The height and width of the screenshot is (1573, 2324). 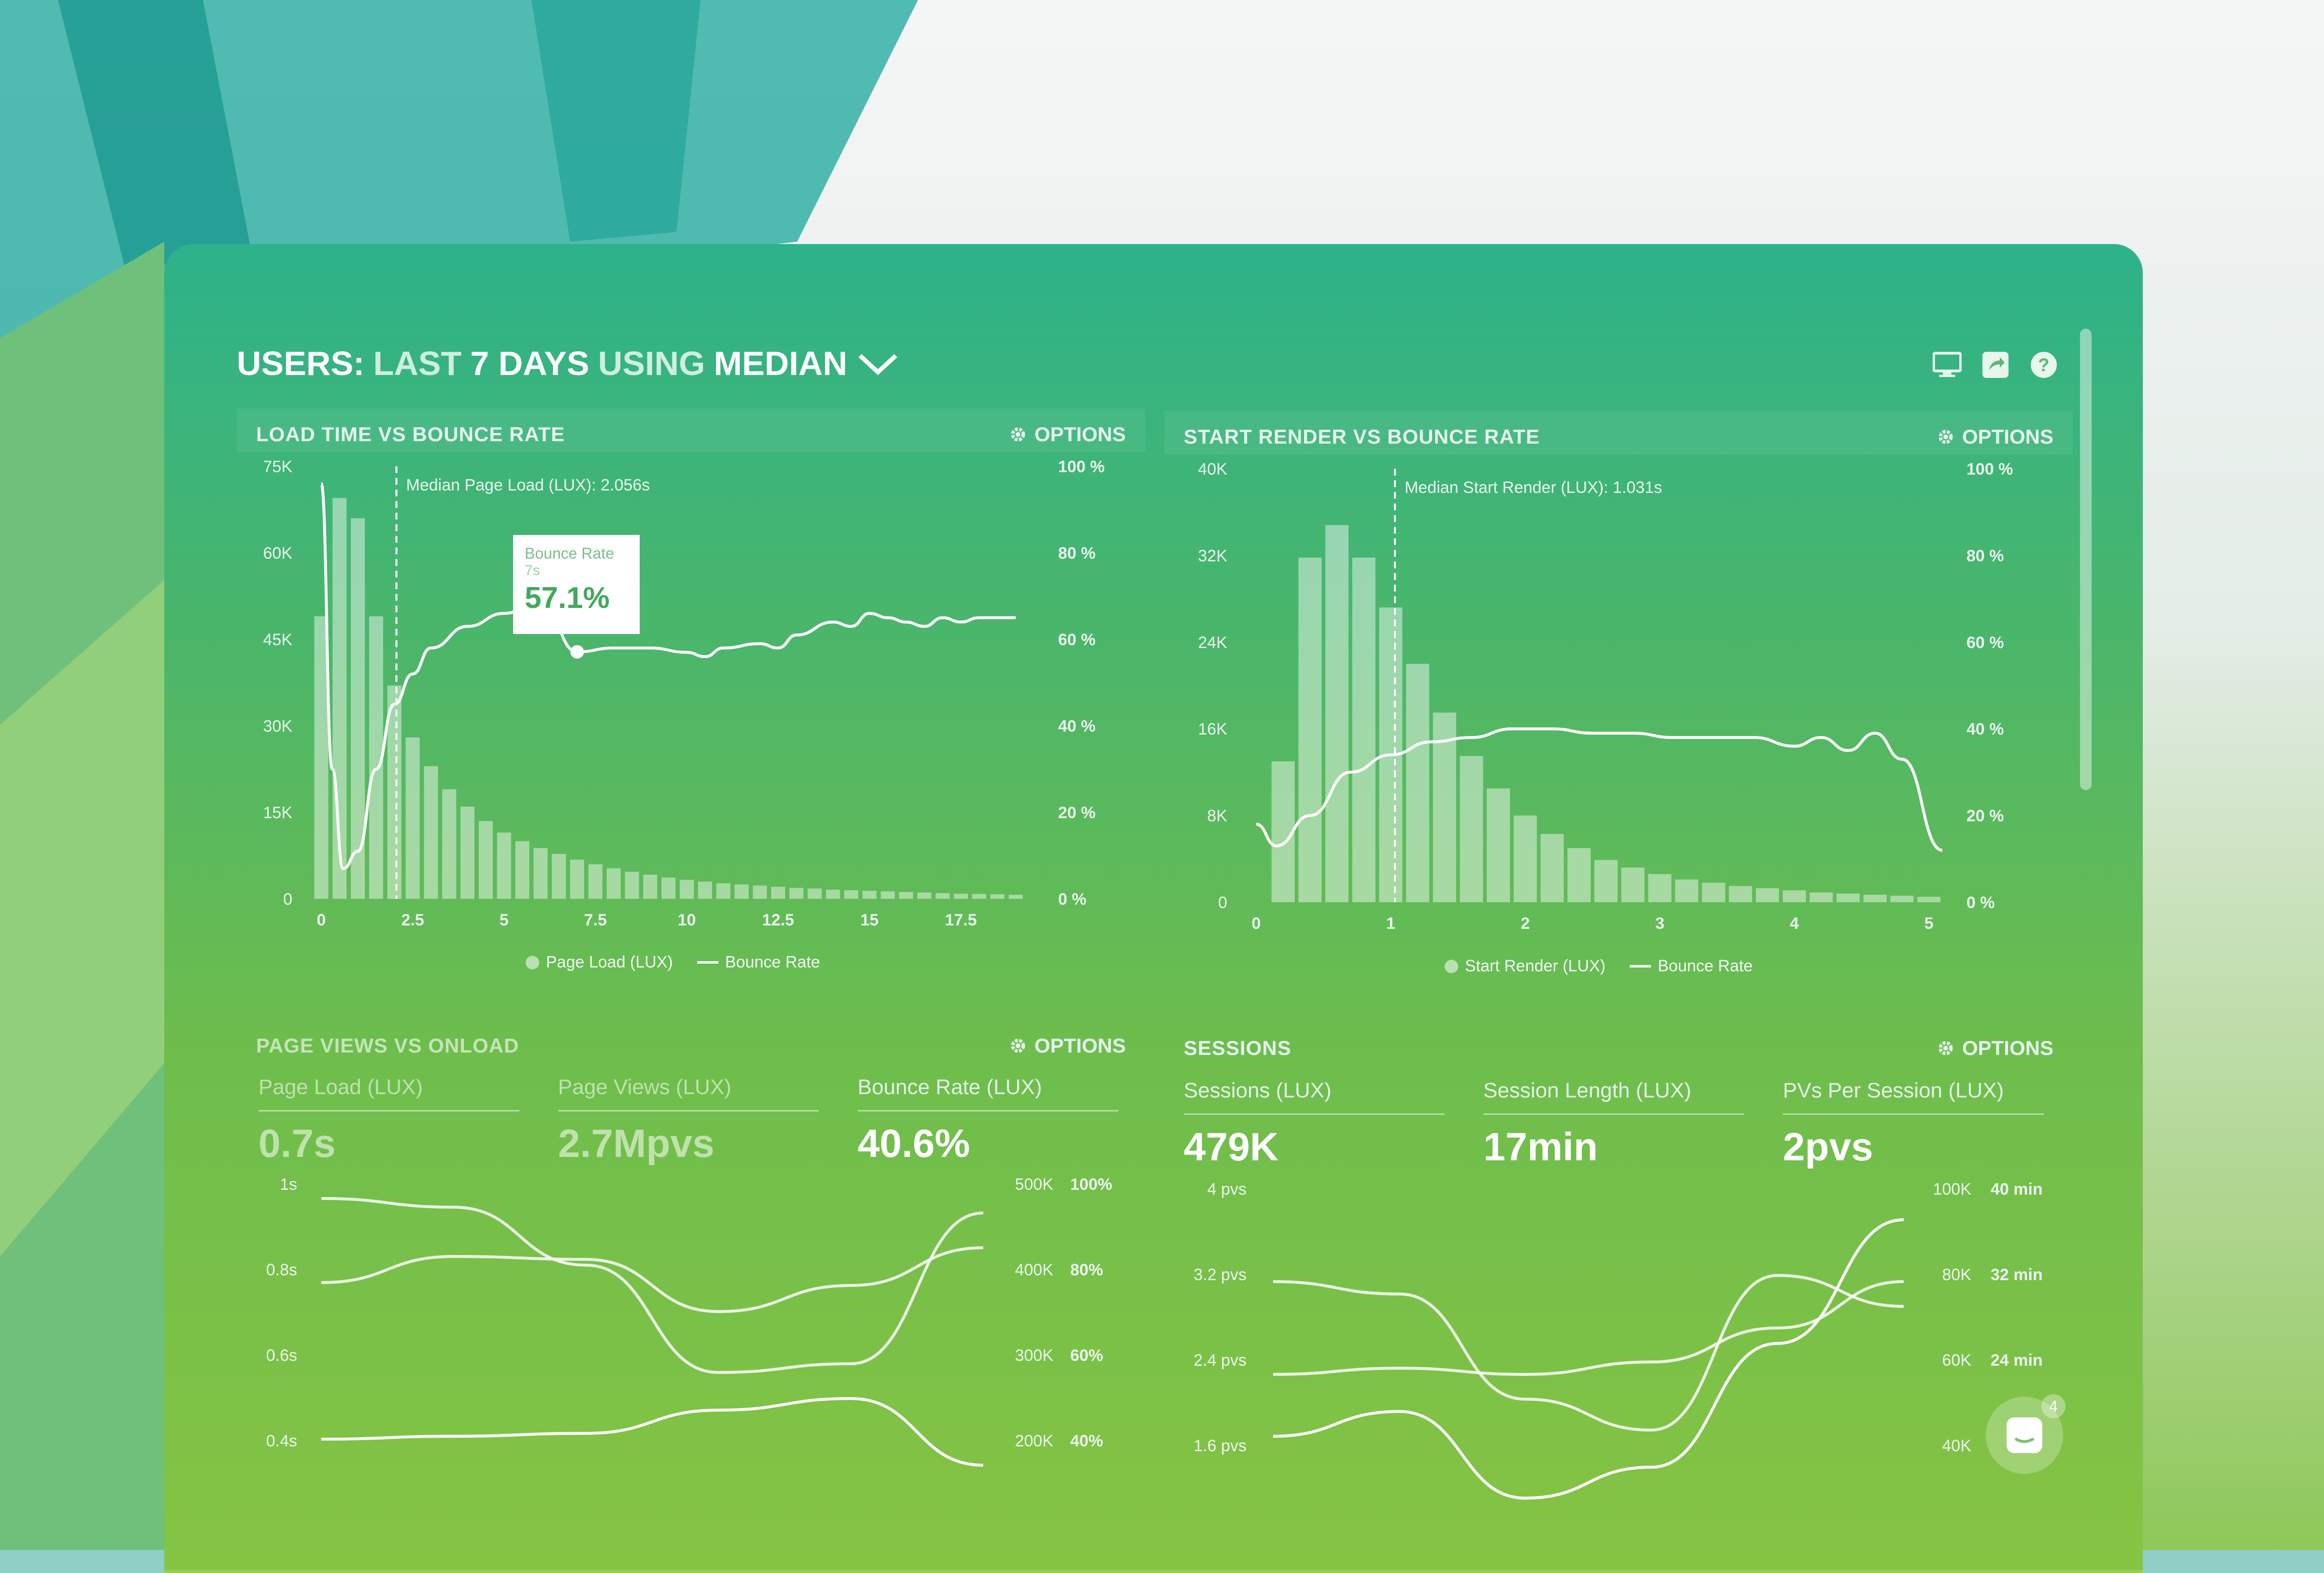 What do you see at coordinates (636, 1144) in the screenshot?
I see `stat-value: 2.7Mpvs` at bounding box center [636, 1144].